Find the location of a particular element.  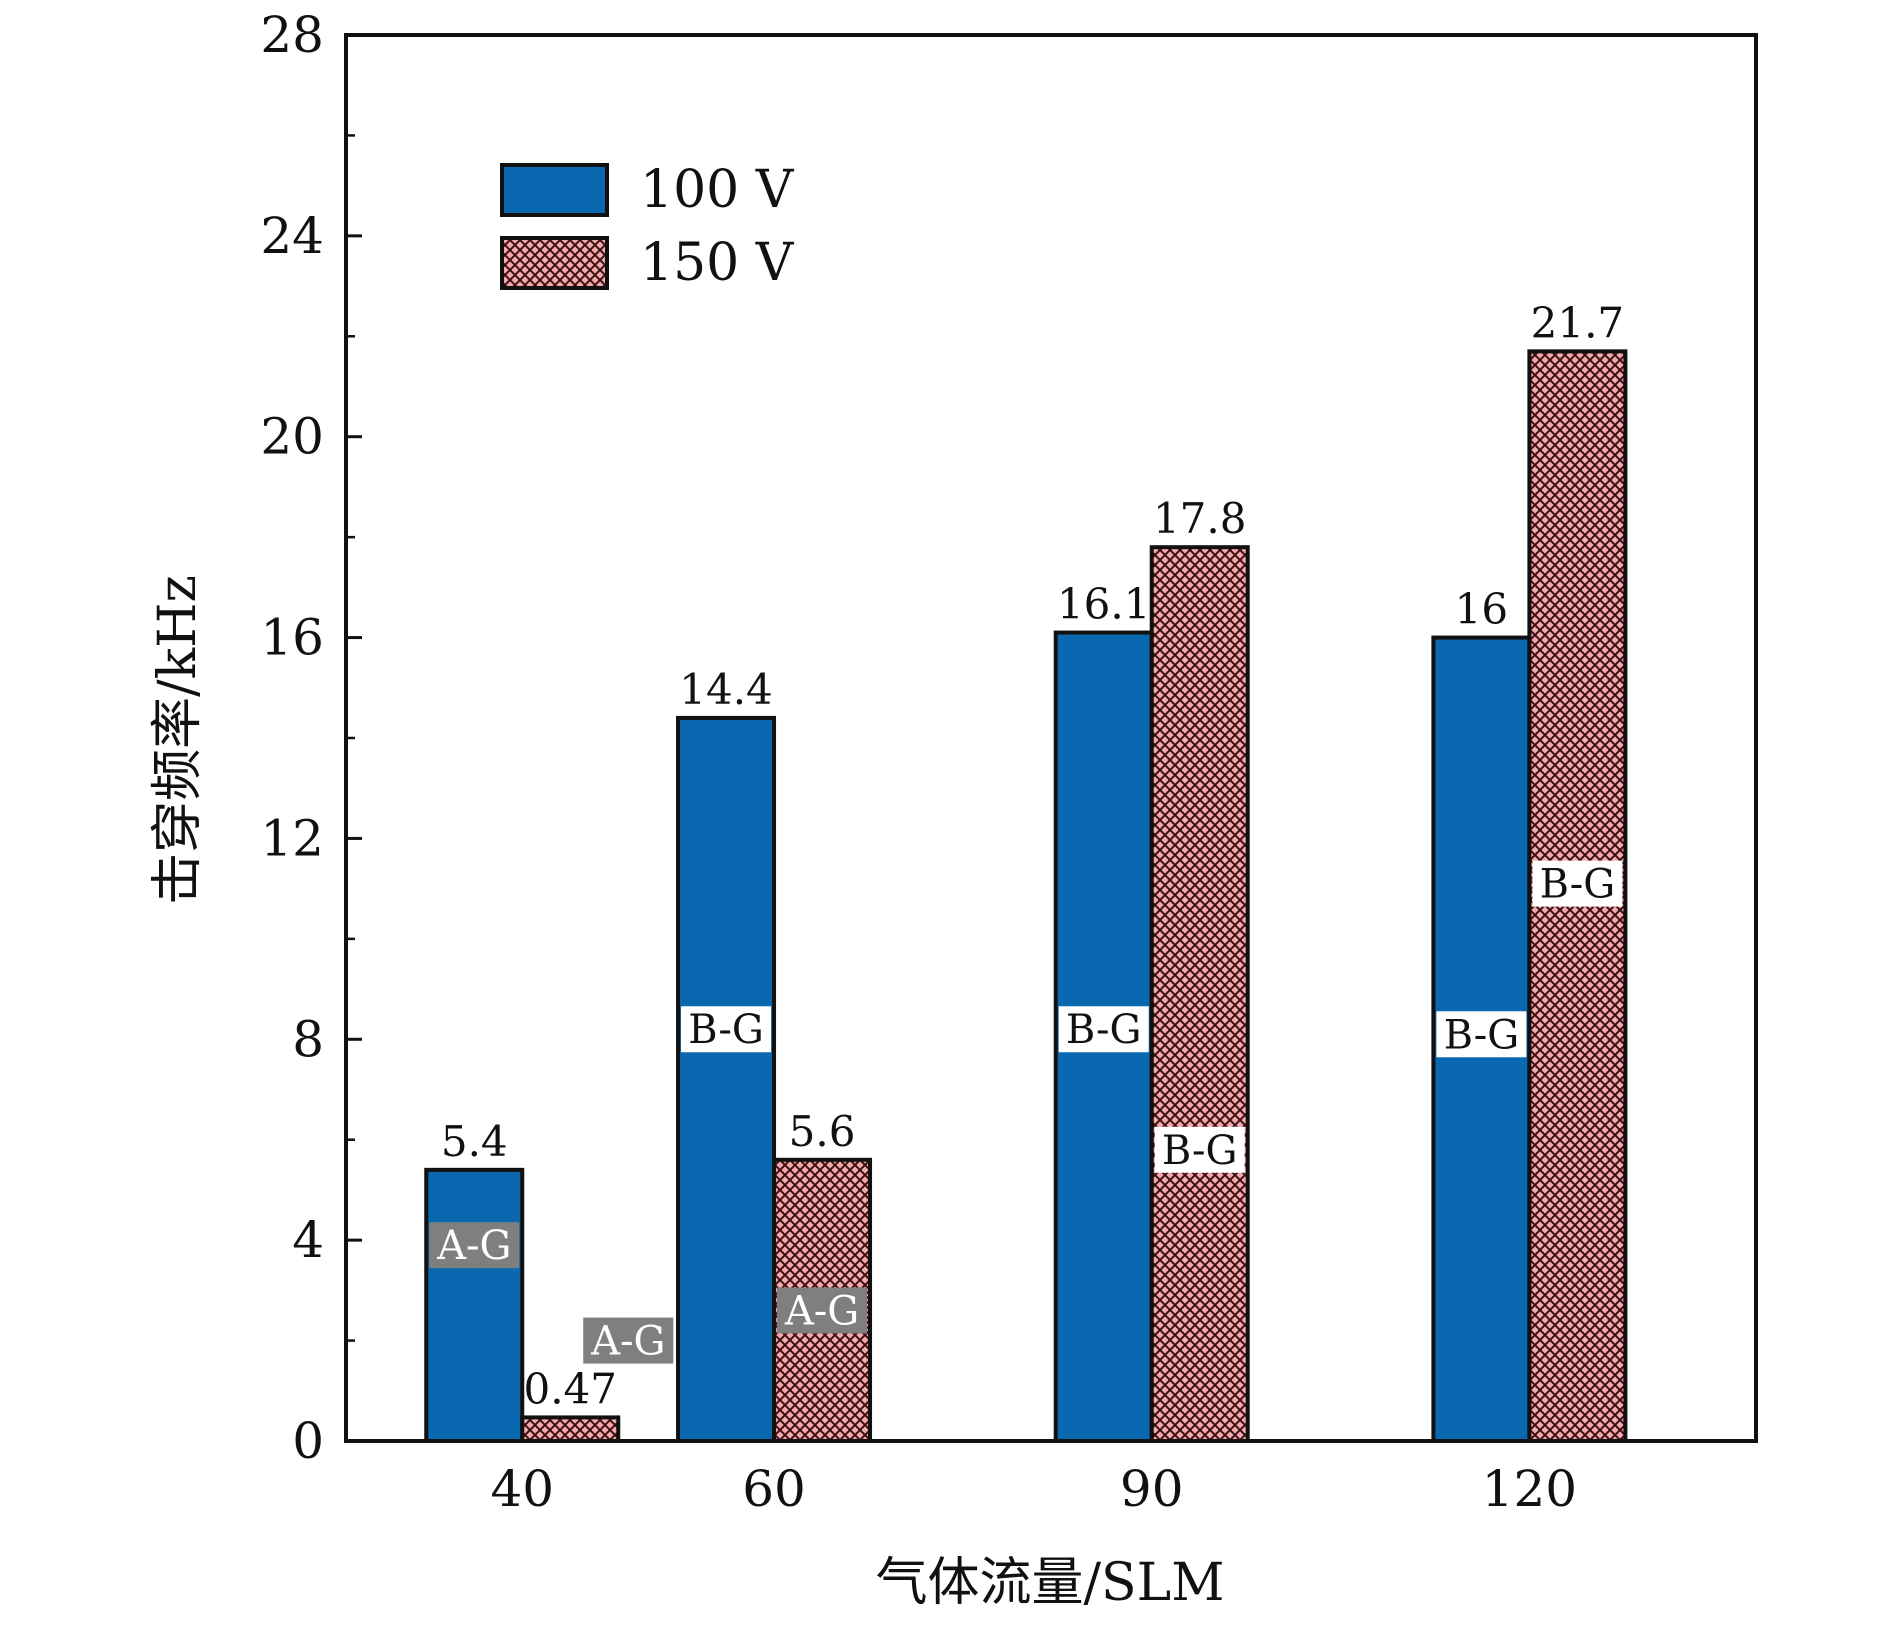

legend: 100 V 150 V is located at coordinates (647, 226).